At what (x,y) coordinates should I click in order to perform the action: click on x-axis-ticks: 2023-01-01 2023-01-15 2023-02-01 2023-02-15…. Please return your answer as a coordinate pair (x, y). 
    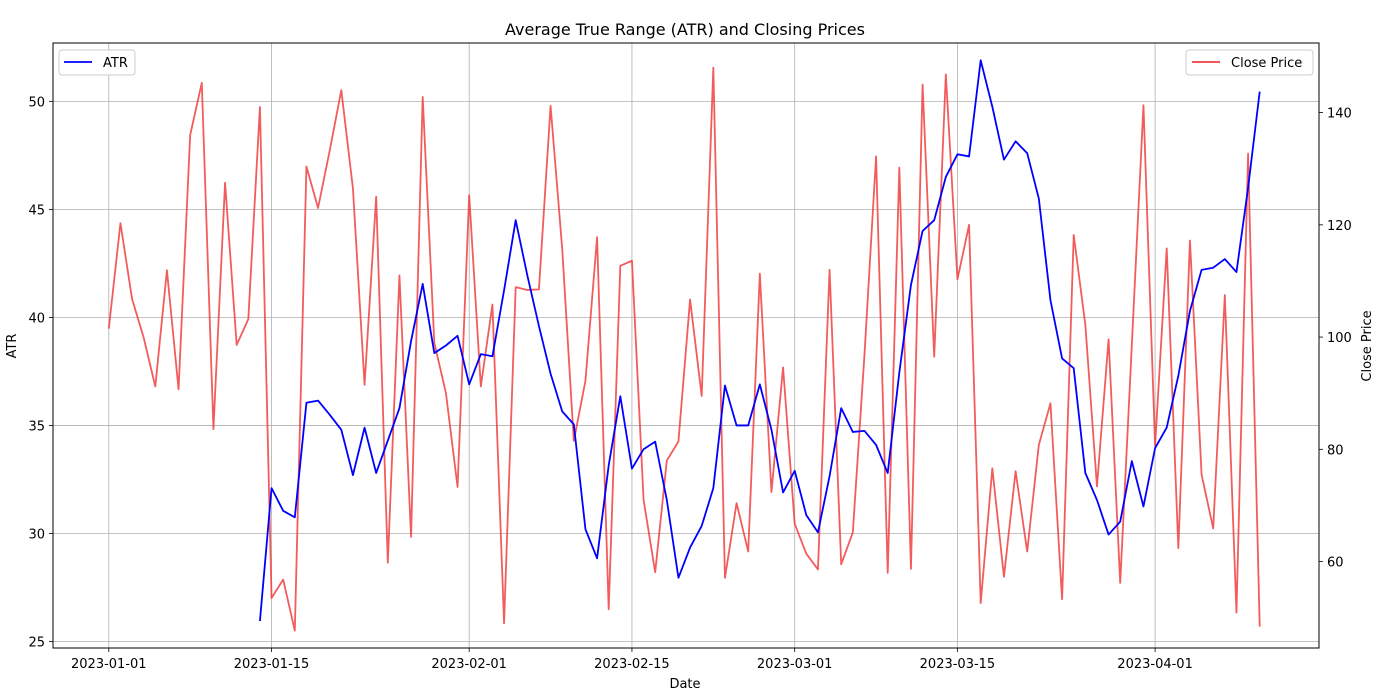
    Looking at the image, I should click on (632, 660).